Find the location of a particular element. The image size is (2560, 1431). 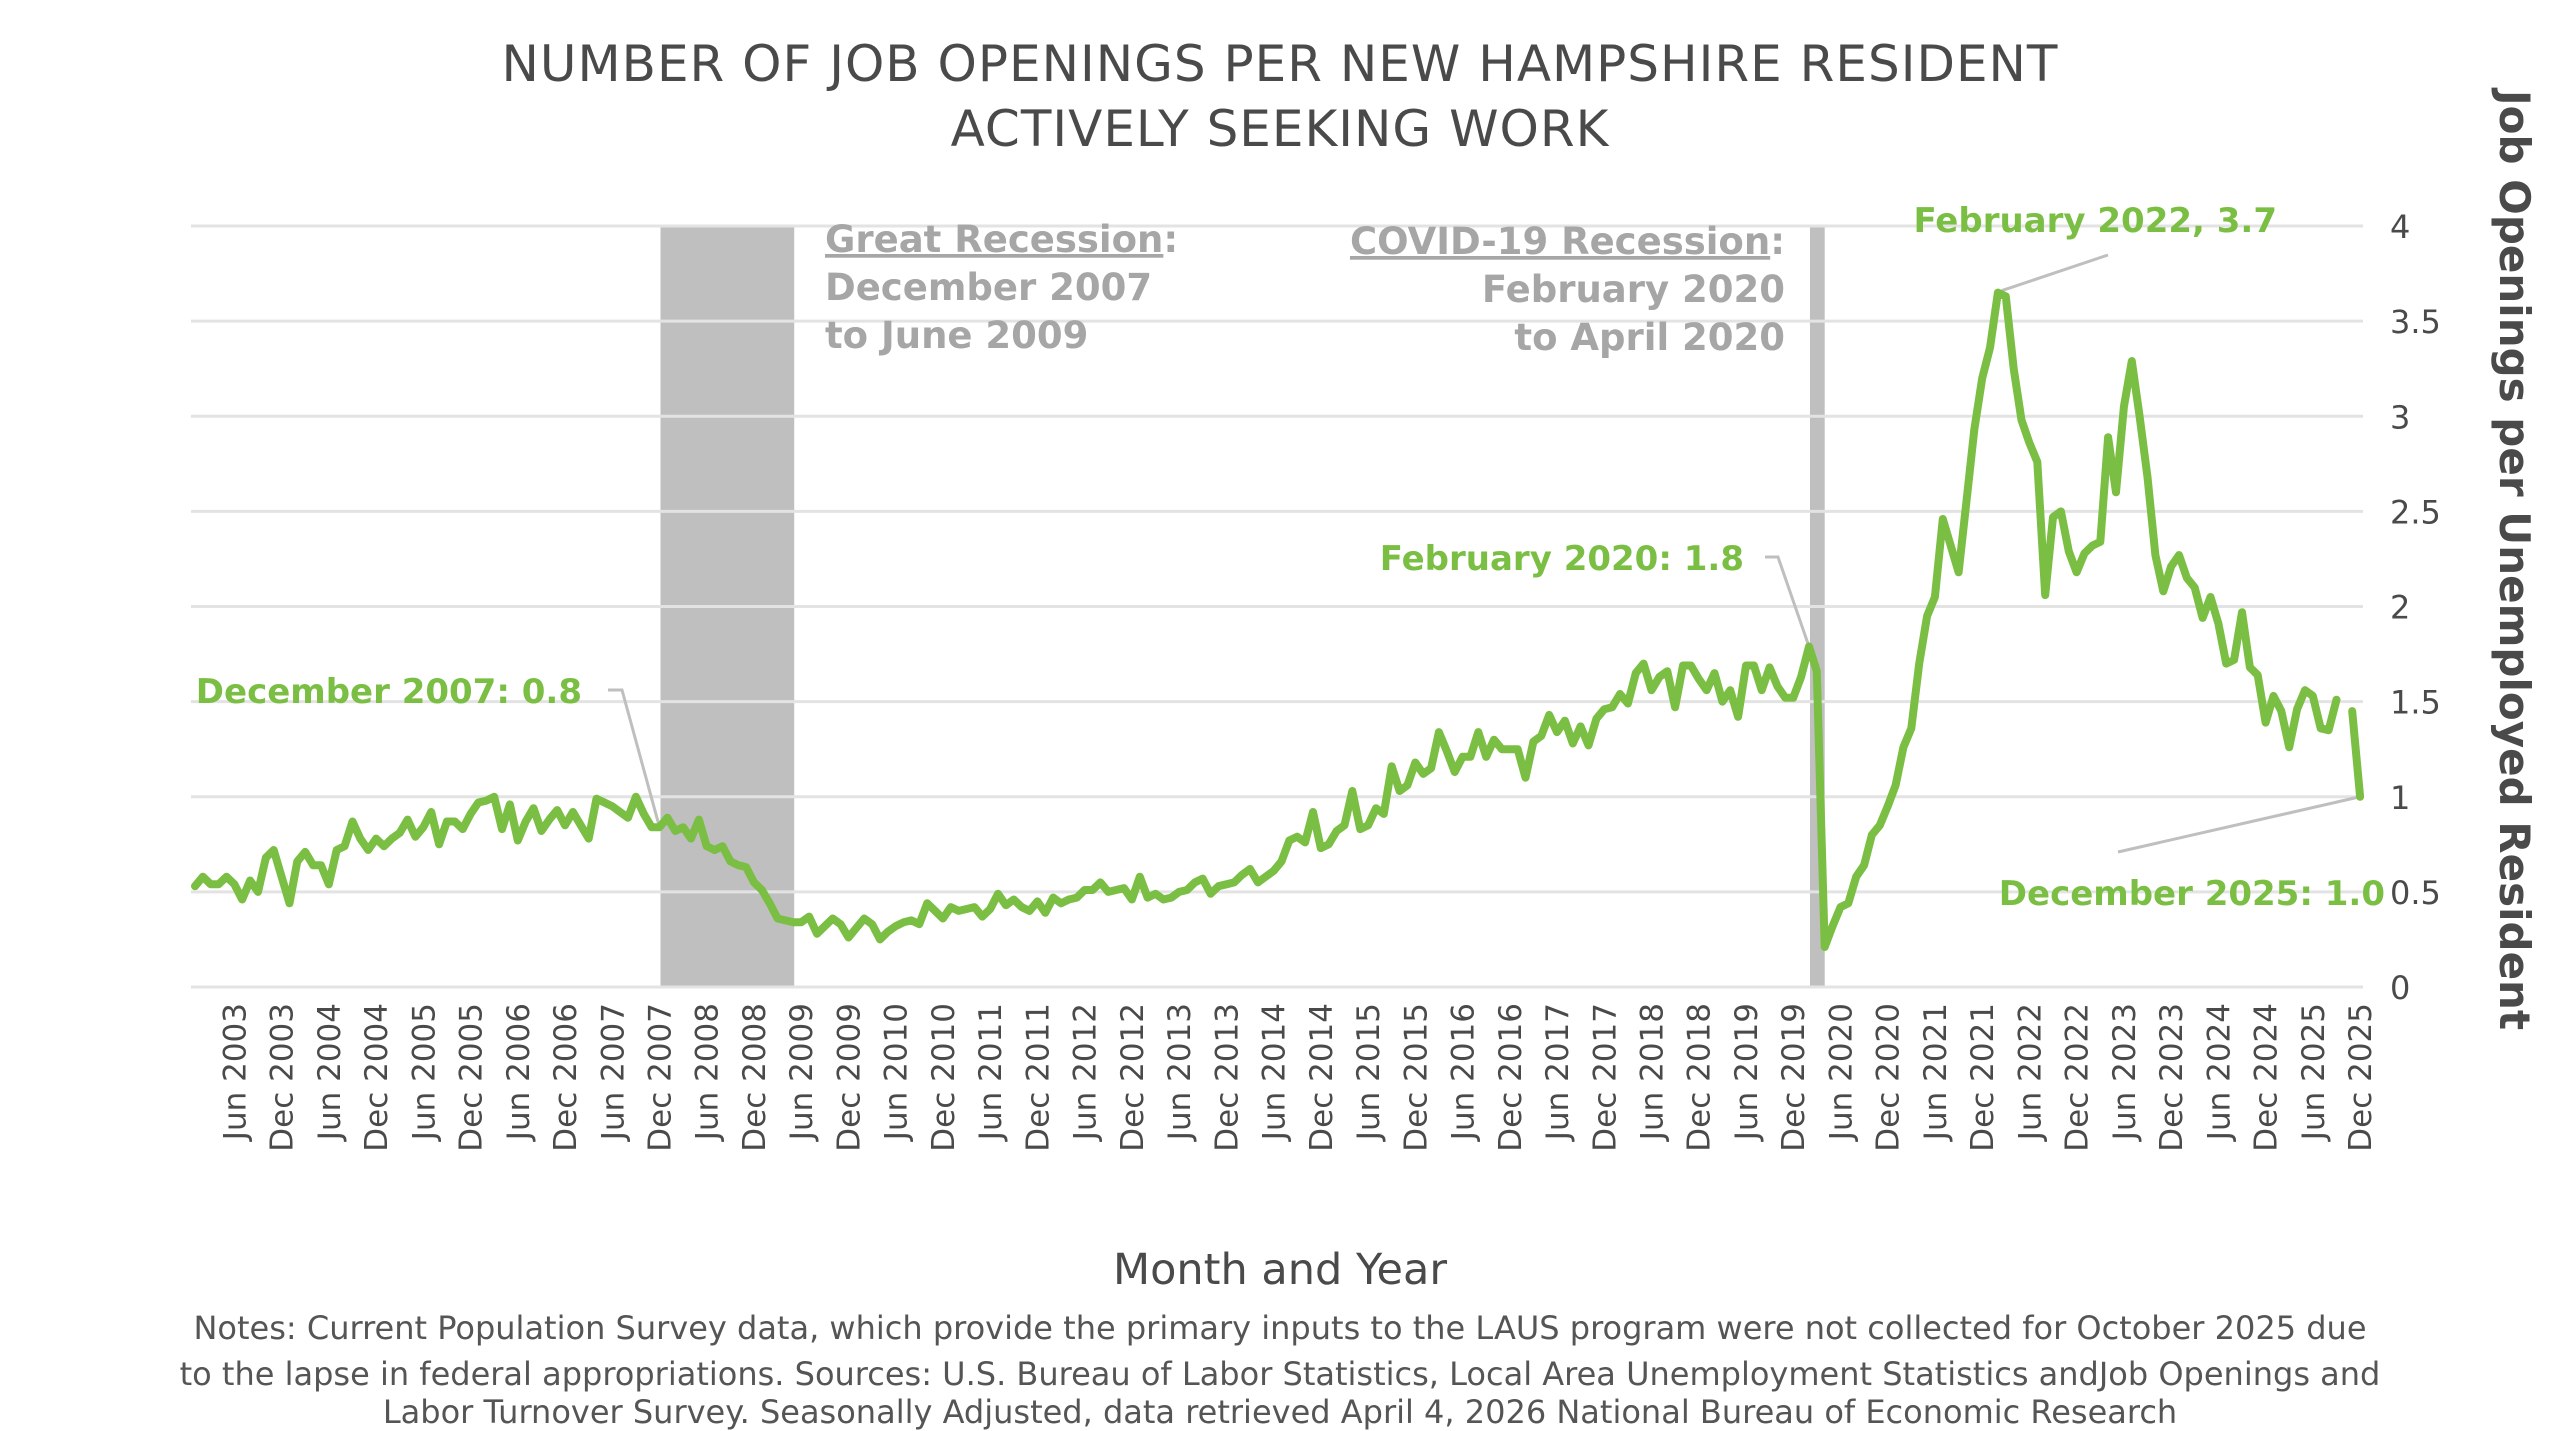

x-tick-label: Jun 2015 is located at coordinates (1369, 1072).